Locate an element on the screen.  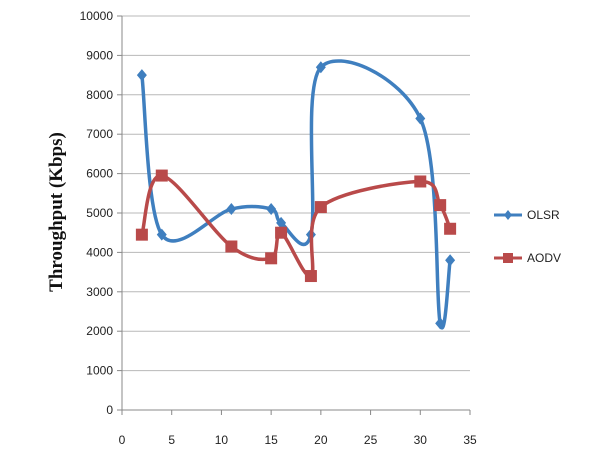
legend-marker-olsr is located at coordinates (508, 215).